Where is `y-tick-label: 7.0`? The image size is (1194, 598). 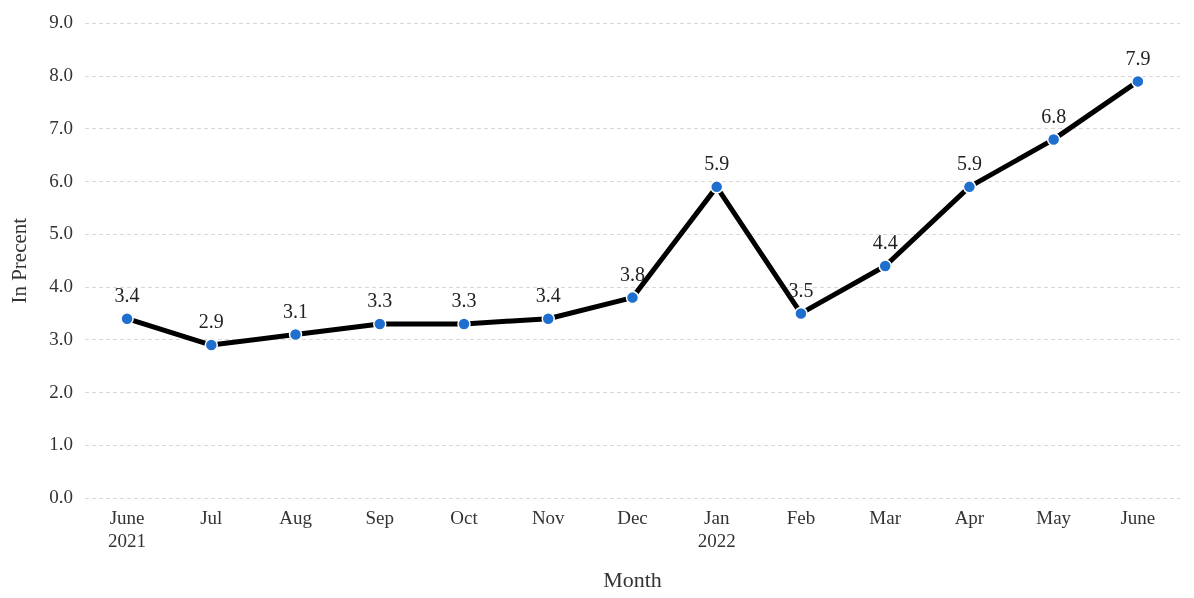 y-tick-label: 7.0 is located at coordinates (61, 127).